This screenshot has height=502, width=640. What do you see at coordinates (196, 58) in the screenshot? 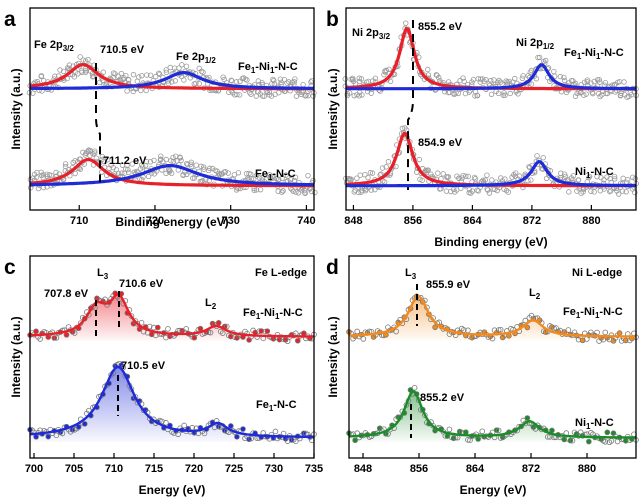
I see `panel-a-fe2p12-label: Fe 2p1/2` at bounding box center [196, 58].